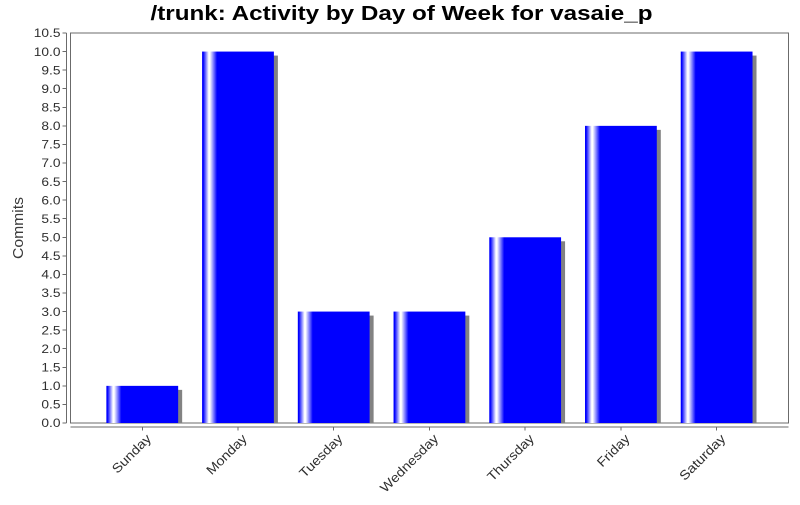 The image size is (800, 505). Describe the element at coordinates (50, 275) in the screenshot. I see `svg-text: 4.0` at that location.